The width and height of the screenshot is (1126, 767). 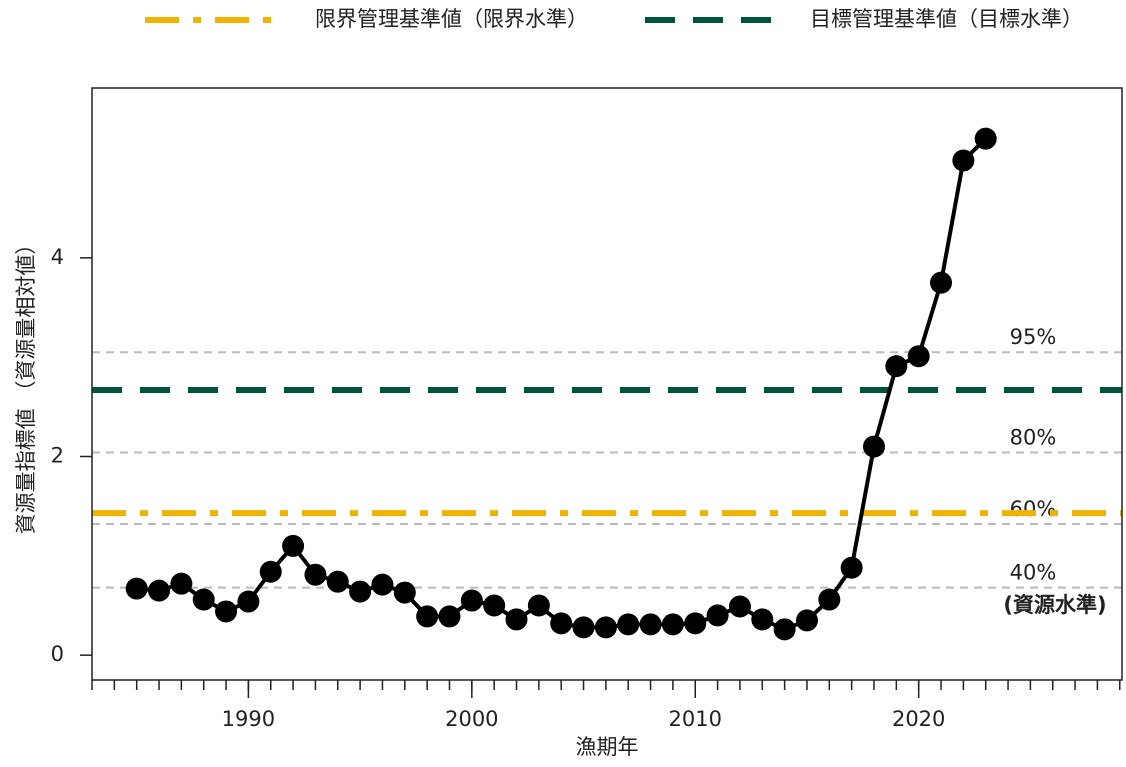 What do you see at coordinates (1033, 337) in the screenshot?
I see `level-label: 95%` at bounding box center [1033, 337].